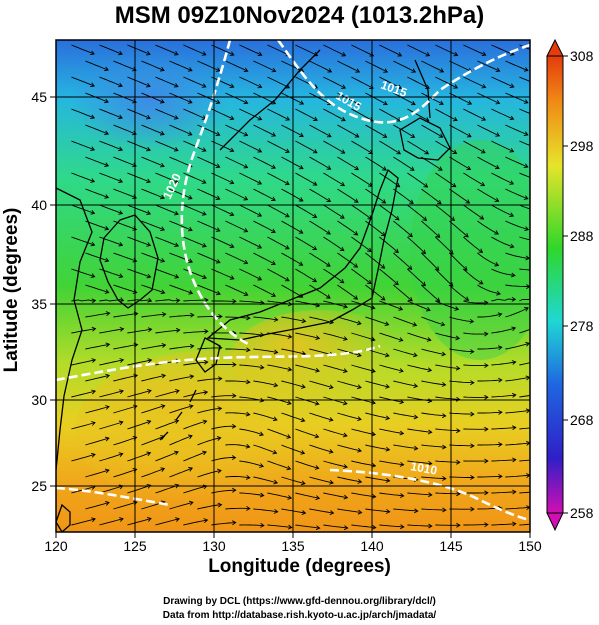 This screenshot has width=599, height=625. What do you see at coordinates (74, 329) in the screenshot?
I see `china-coastline` at bounding box center [74, 329].